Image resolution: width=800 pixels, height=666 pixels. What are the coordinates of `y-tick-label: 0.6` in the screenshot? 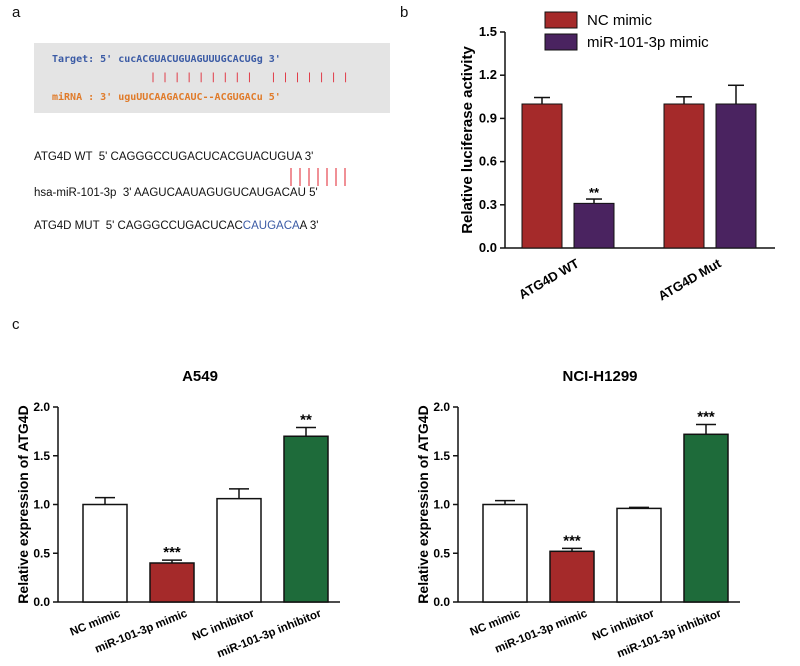 It's located at (488, 161).